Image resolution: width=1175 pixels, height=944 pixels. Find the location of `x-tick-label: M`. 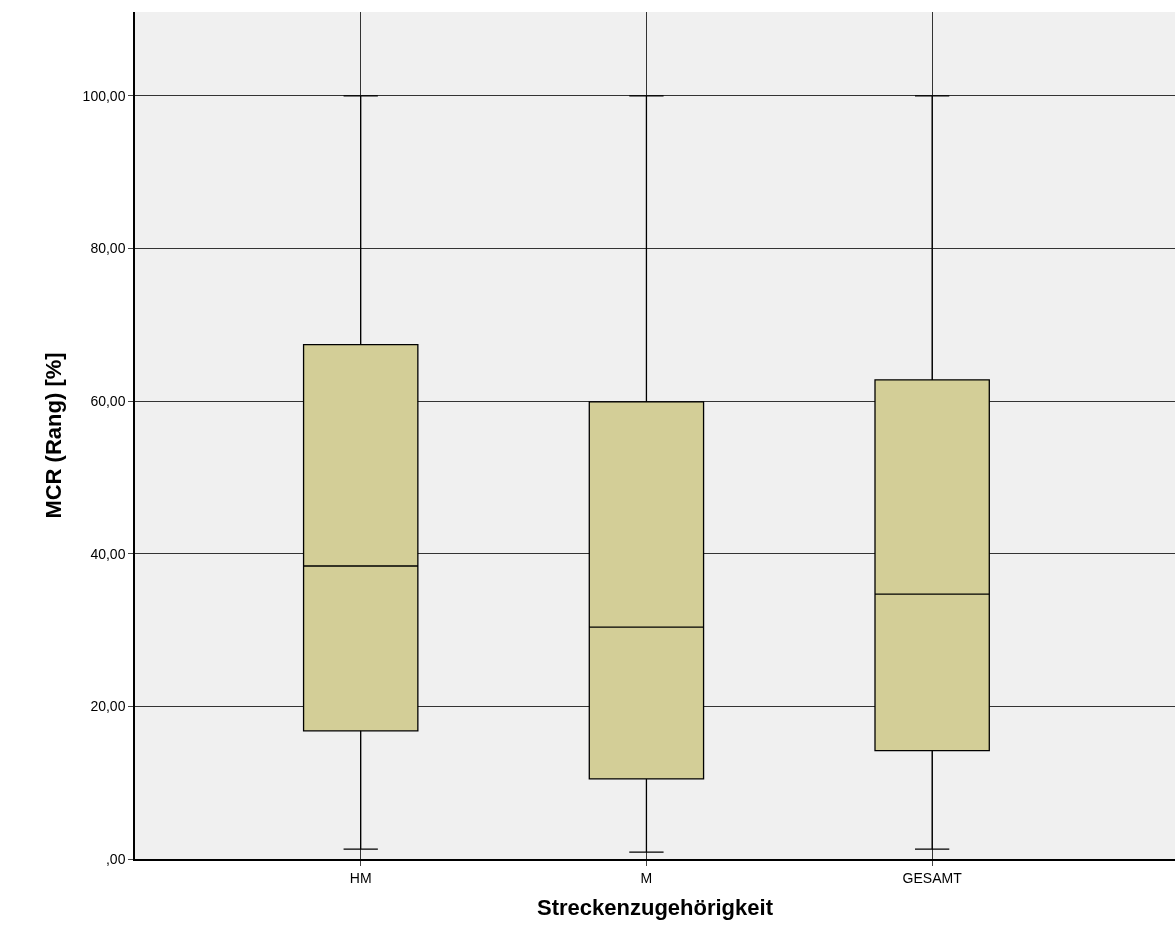

x-tick-label: M is located at coordinates (646, 877).